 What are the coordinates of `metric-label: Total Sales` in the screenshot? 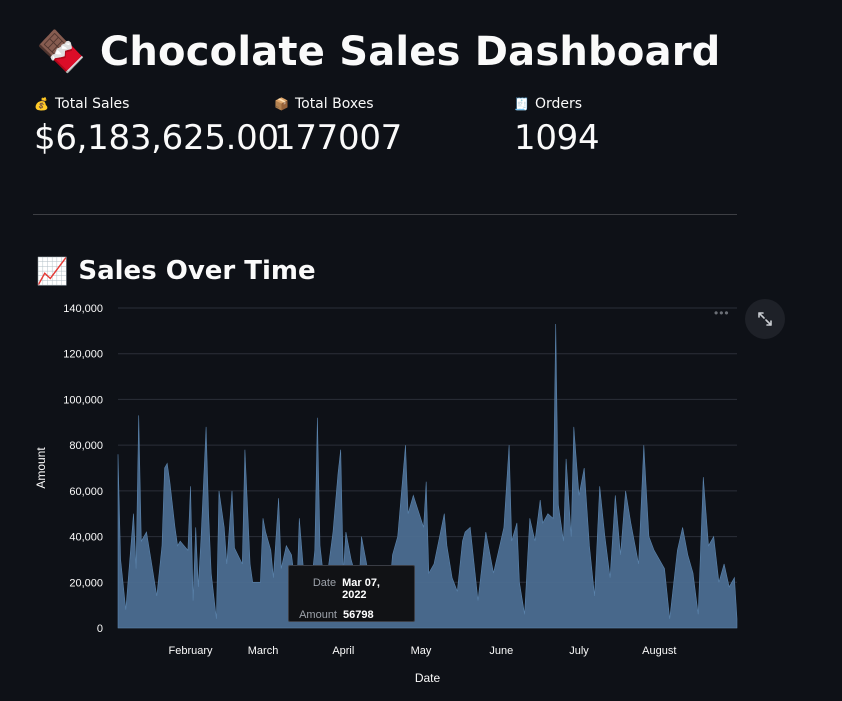 It's located at (92, 104).